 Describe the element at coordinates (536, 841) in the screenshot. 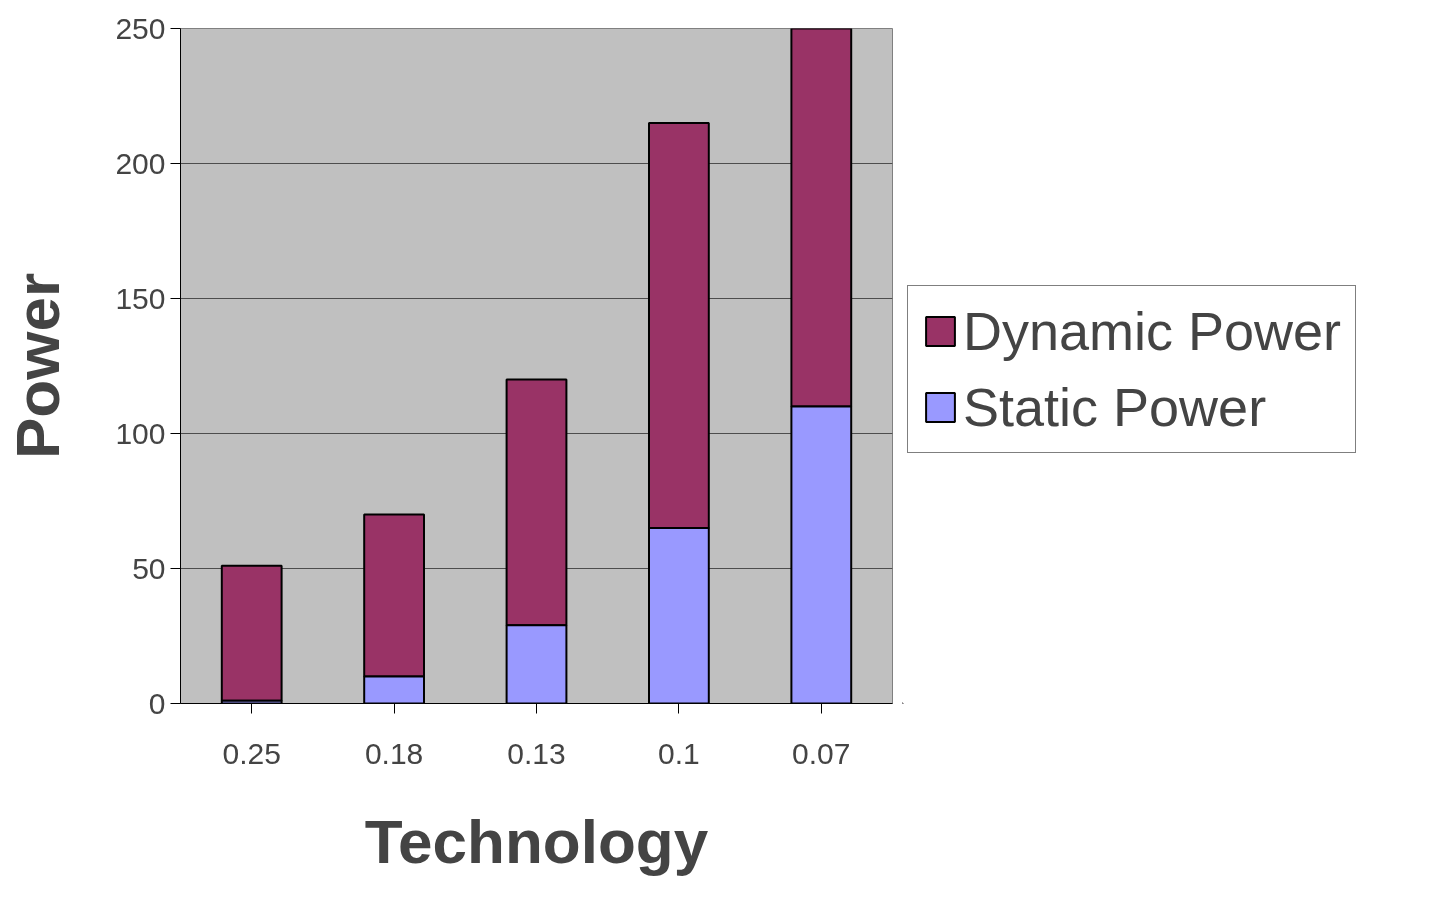

I see `x-axis-title: Technology` at that location.